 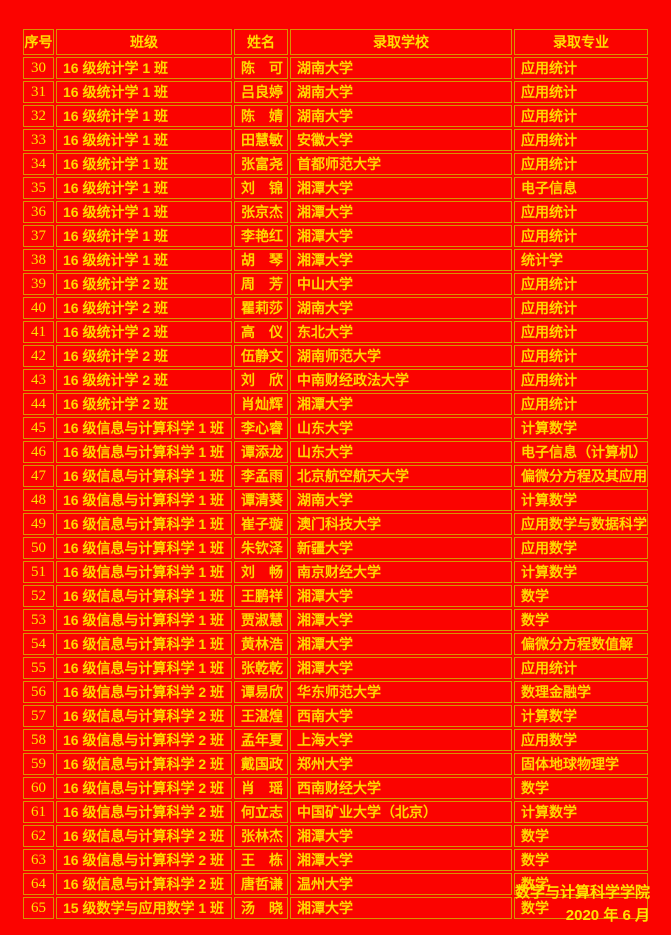 What do you see at coordinates (581, 452) in the screenshot?
I see `major-cell: 电子信息（计算机）` at bounding box center [581, 452].